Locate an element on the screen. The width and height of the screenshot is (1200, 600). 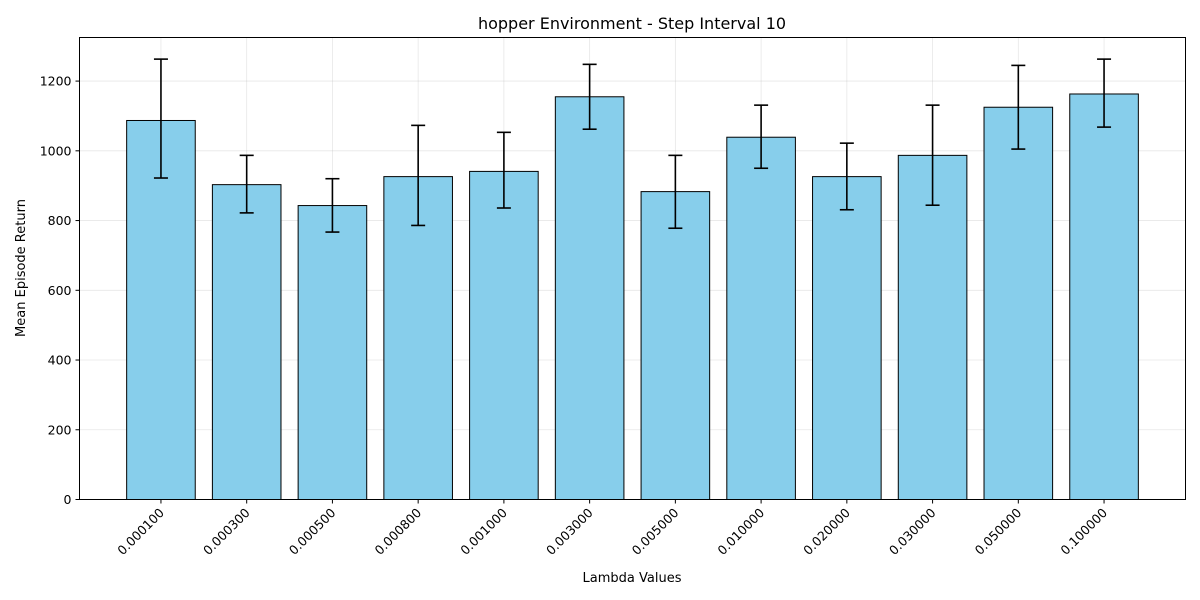
x-tick-label: 0.000500 is located at coordinates (312, 531).